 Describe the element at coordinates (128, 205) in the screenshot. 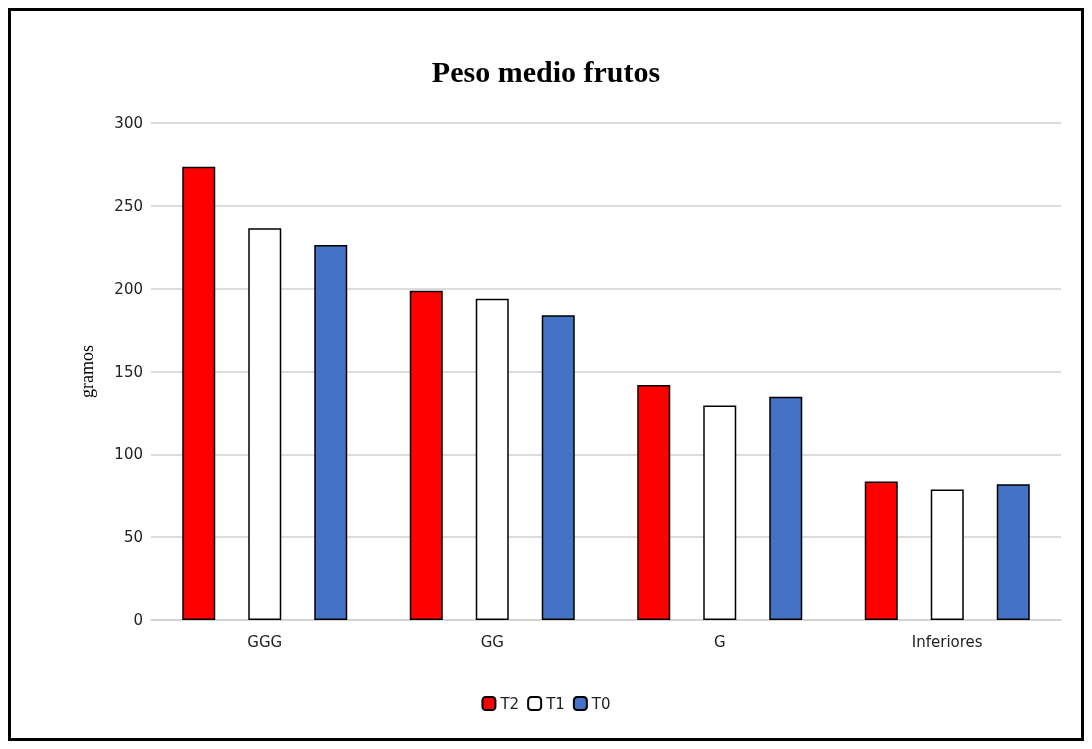

I see `y-tick-label: 250` at that location.